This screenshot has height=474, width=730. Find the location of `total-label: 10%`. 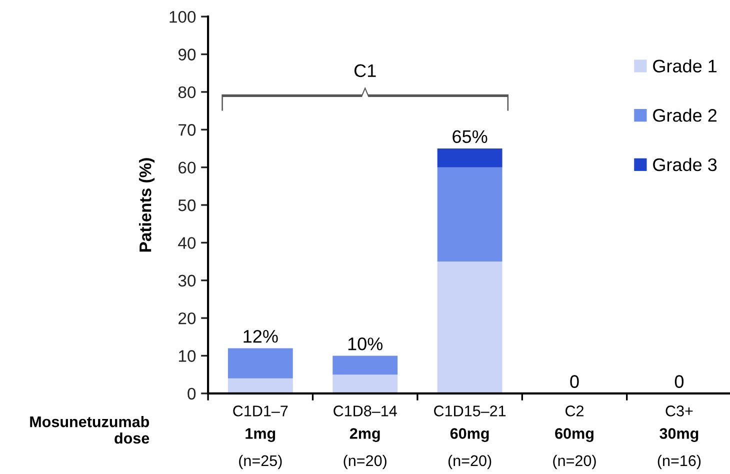

total-label: 10% is located at coordinates (365, 344).